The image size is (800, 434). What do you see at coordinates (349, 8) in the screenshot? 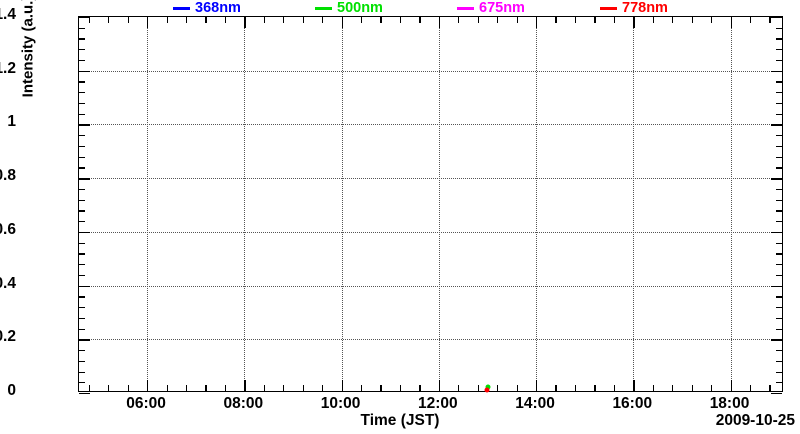
I see `legend-entry-500nm: 500nm` at bounding box center [349, 8].